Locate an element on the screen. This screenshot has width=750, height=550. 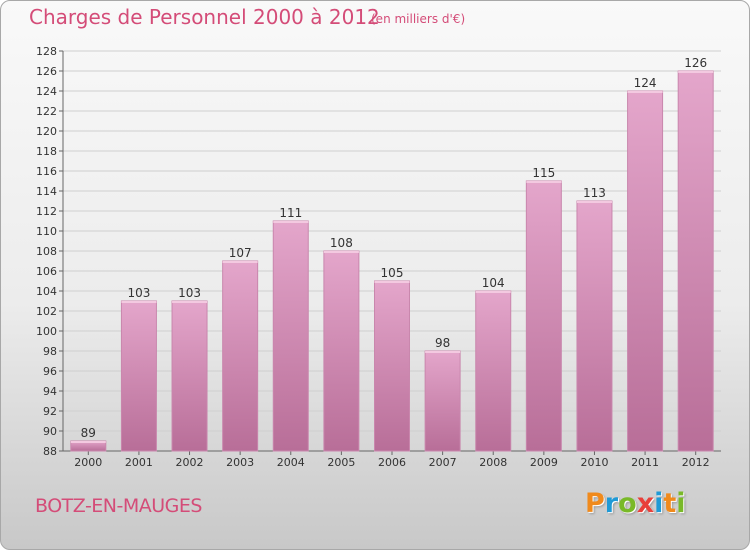
data-label: 89 is located at coordinates (88, 433).